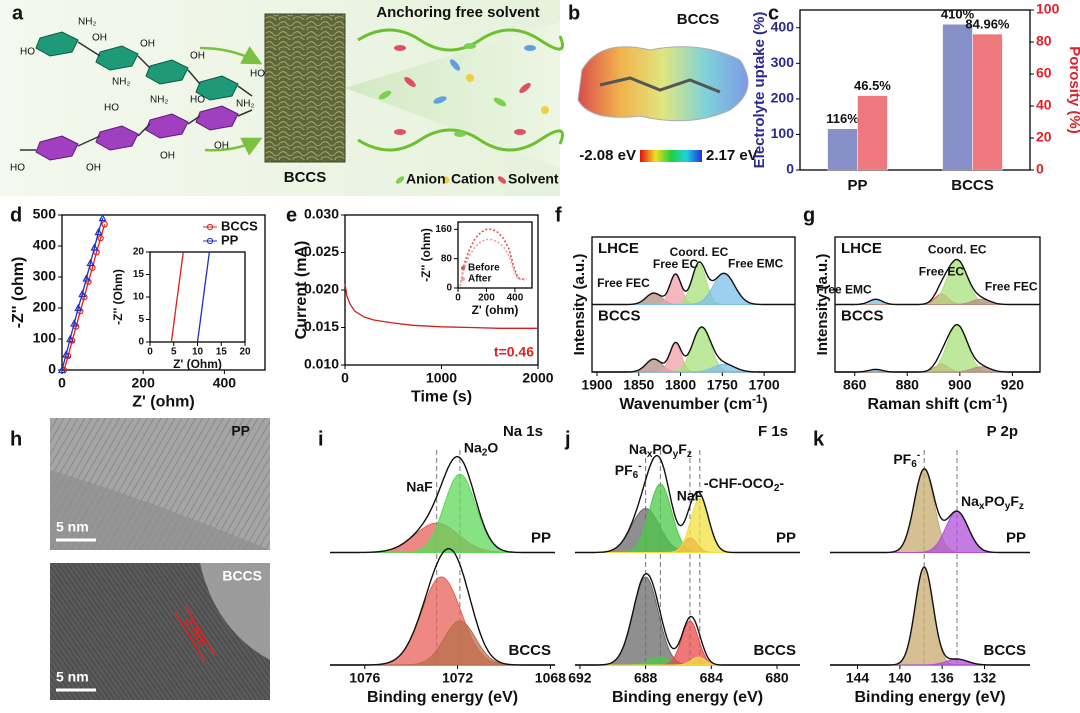 This screenshot has width=1080, height=713. Describe the element at coordinates (992, 502) in the screenshot. I see `peak-label: NaxPOyFz` at that location.